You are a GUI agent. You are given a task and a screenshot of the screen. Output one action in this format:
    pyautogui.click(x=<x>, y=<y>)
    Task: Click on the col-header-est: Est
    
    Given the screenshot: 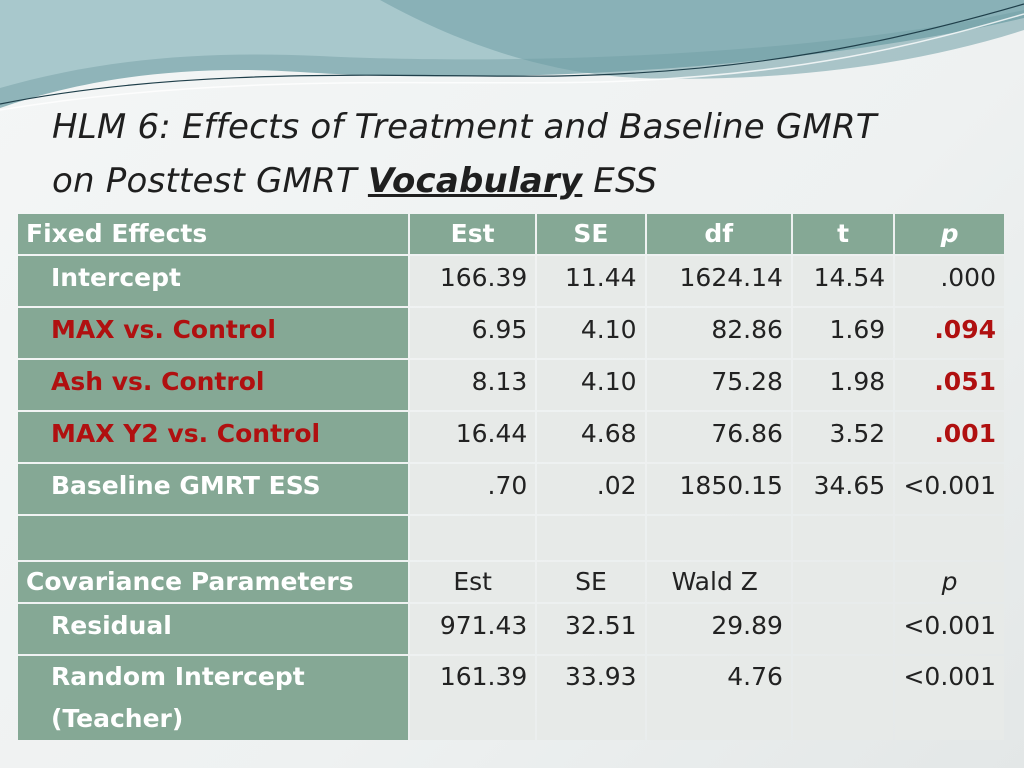 What is the action you would take?
    pyautogui.click(x=472, y=234)
    